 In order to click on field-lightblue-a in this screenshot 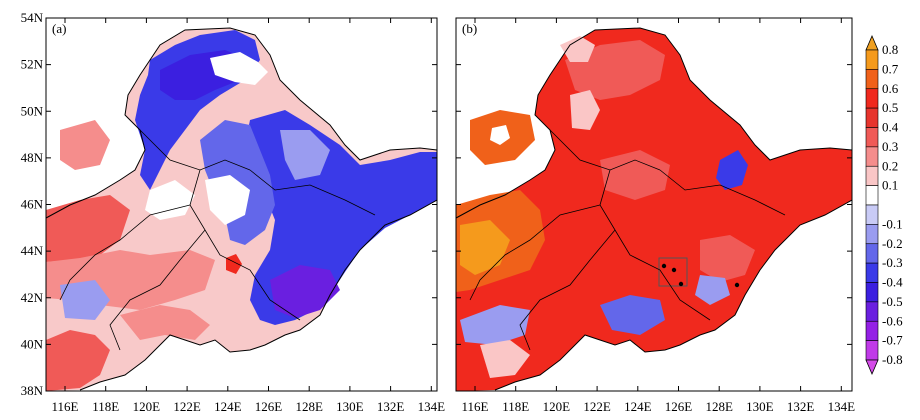, I will do `click(305, 155)`.